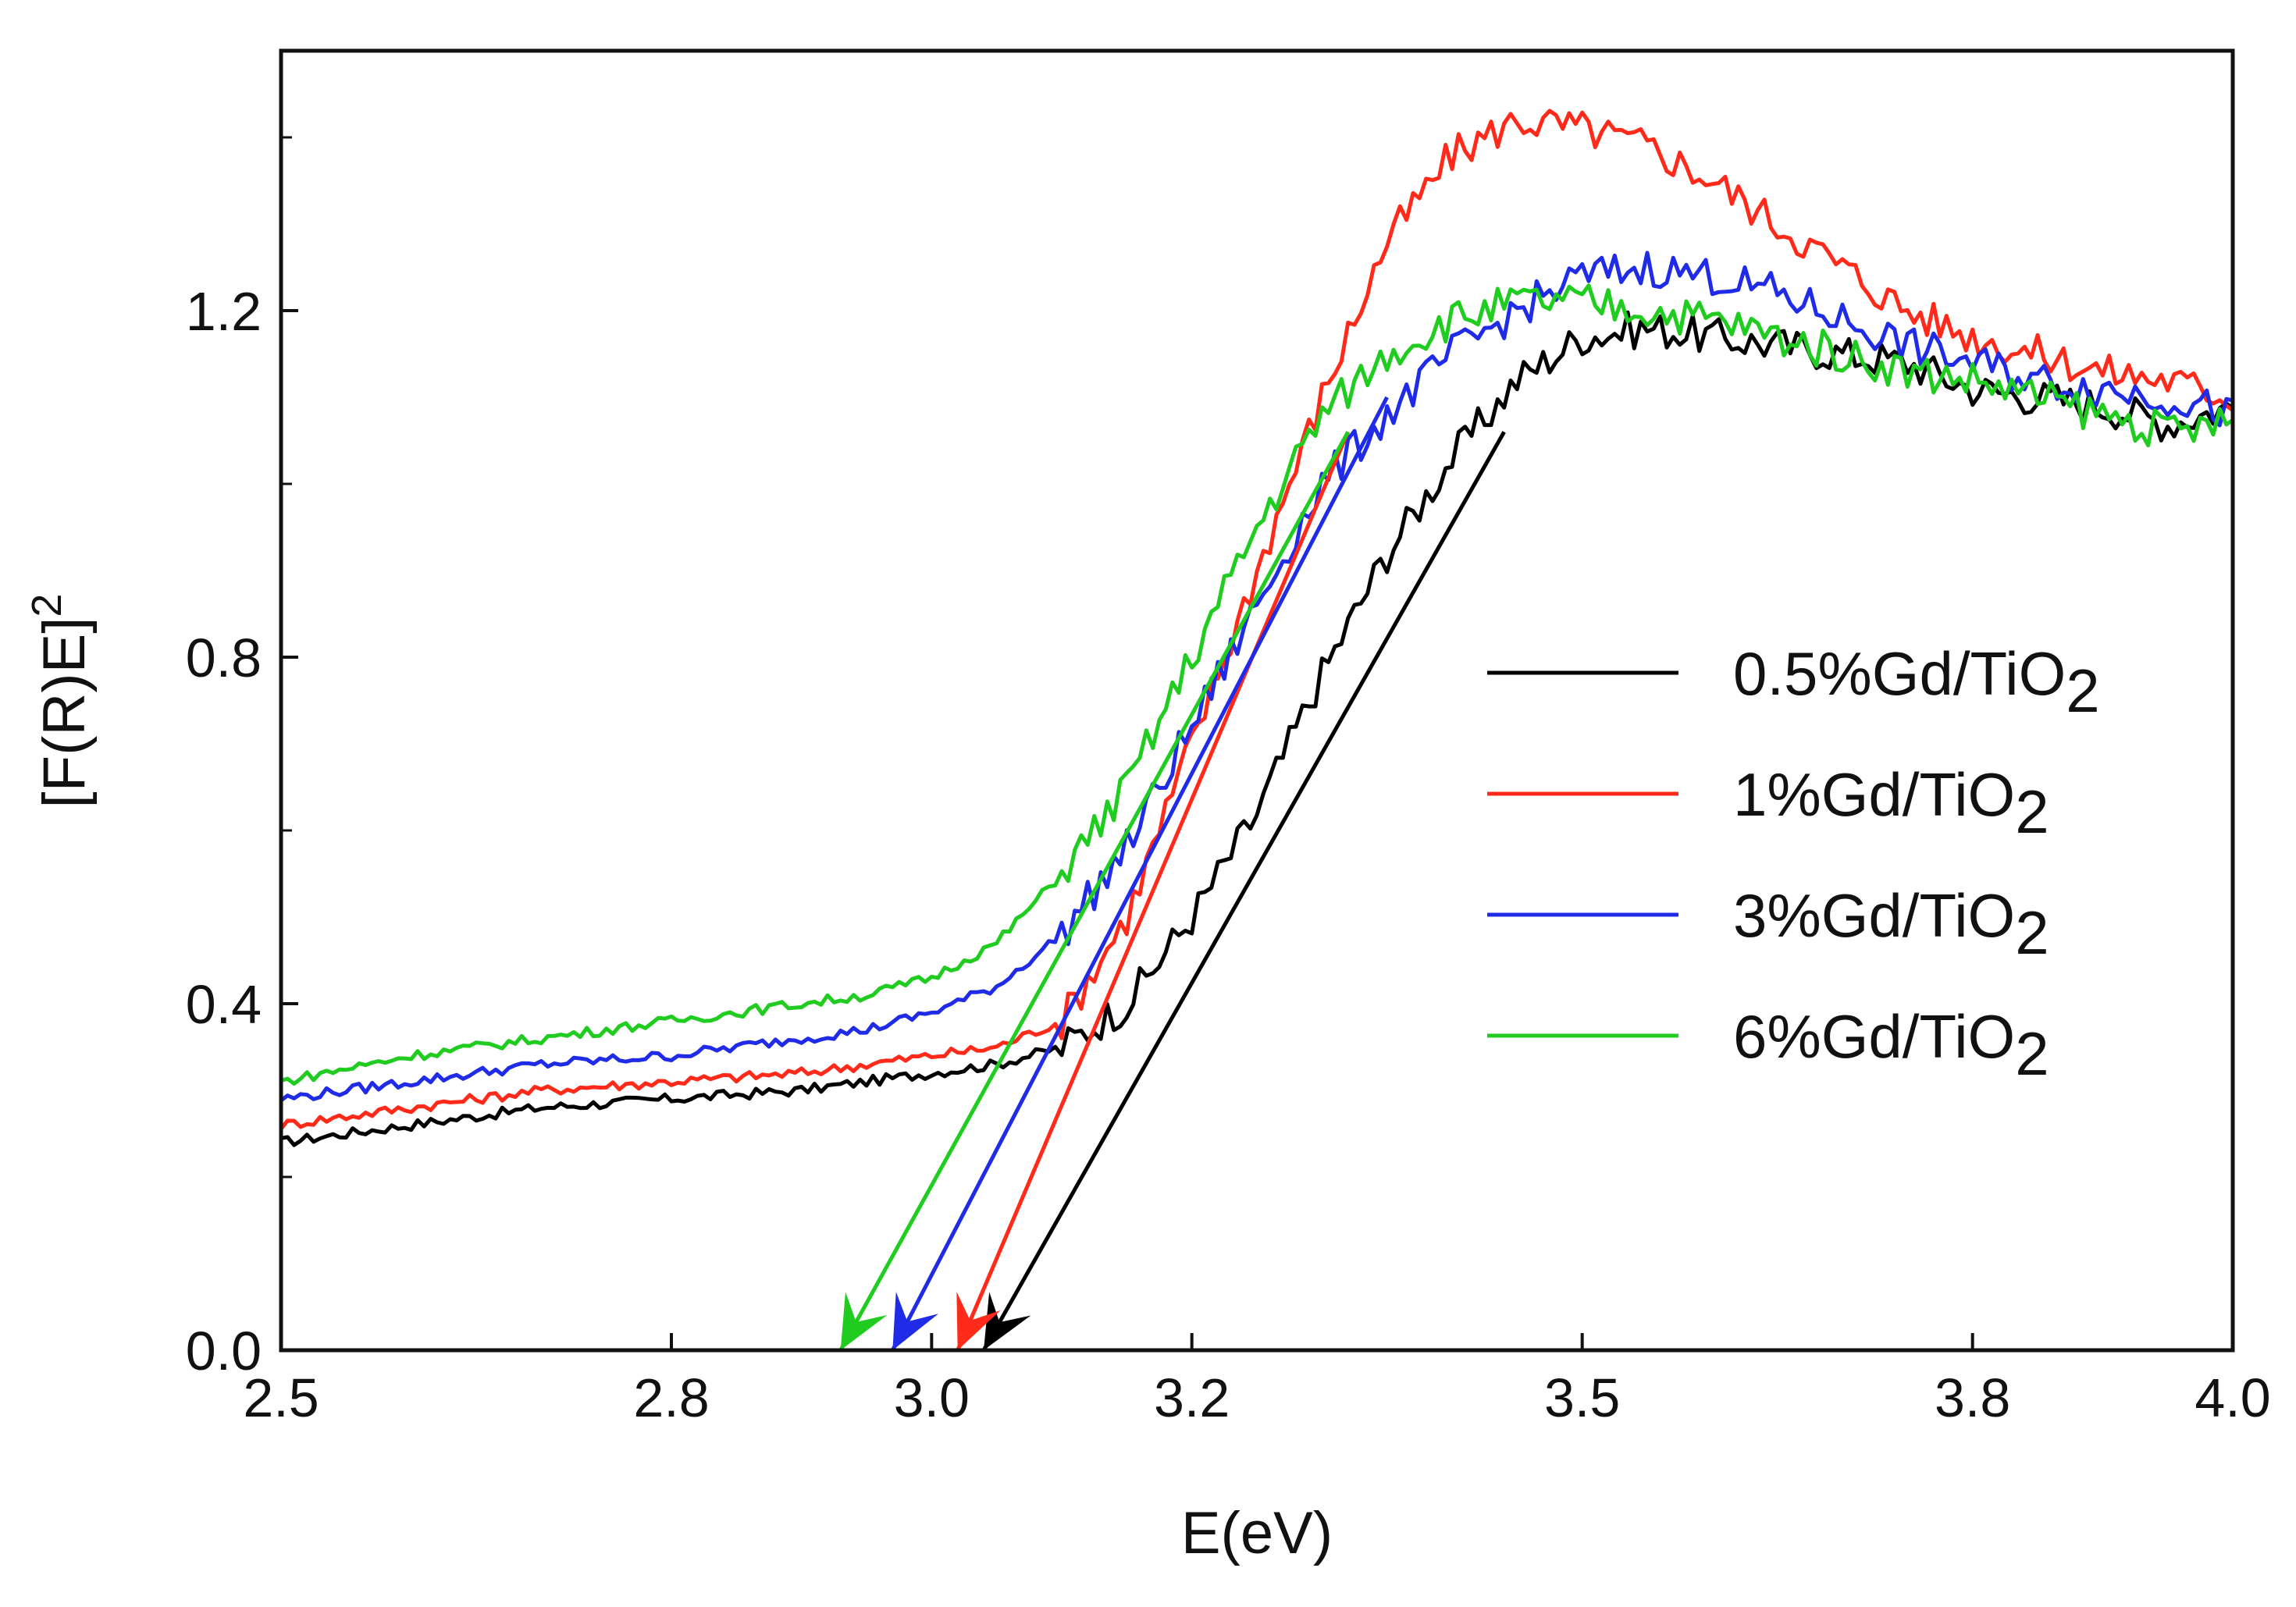 The height and width of the screenshot is (1607, 2296). Describe the element at coordinates (2233, 1398) in the screenshot. I see `x-tick-label-6: 4.0` at that location.